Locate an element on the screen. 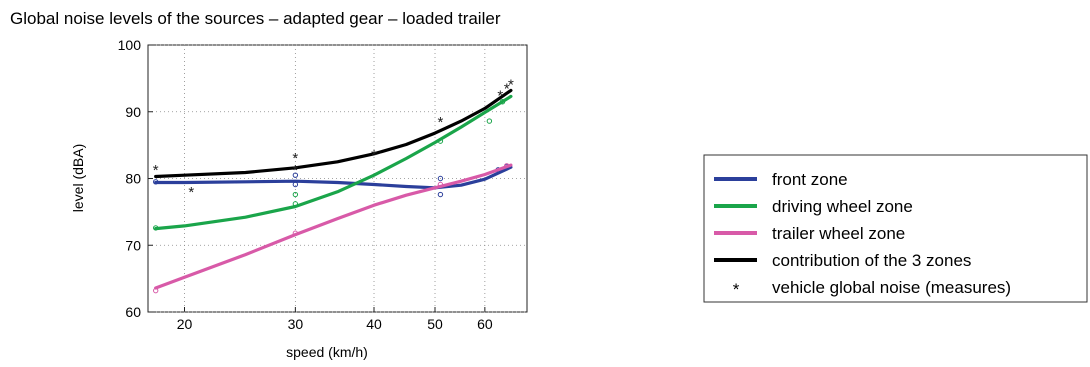  series-line-driving-wheel-zone is located at coordinates (333, 162).